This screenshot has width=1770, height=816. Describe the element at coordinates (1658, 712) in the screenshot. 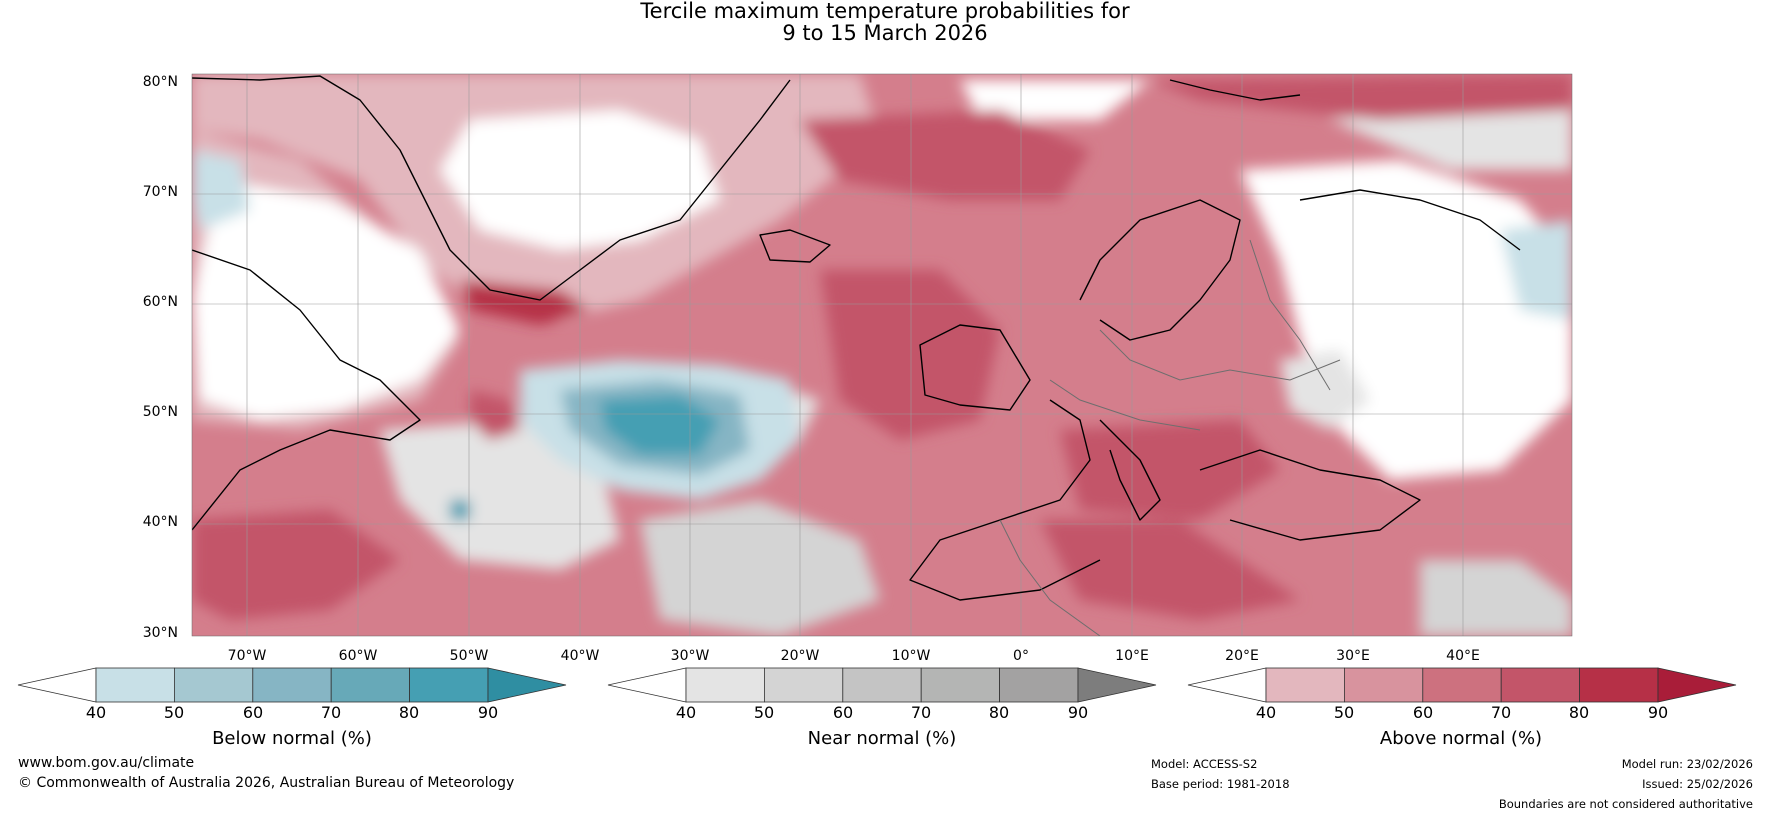

I see `above-tick: 90` at that location.